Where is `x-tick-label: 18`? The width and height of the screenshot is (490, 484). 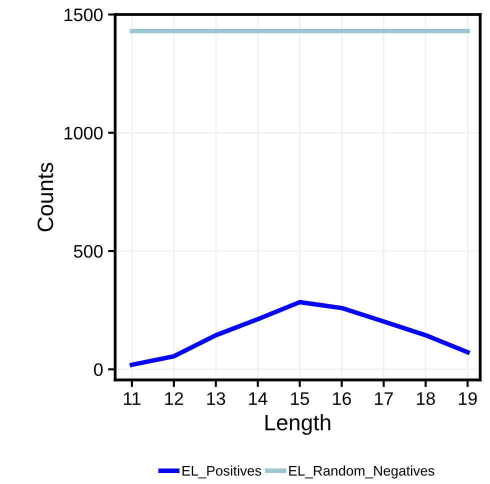 x-tick-label: 18 is located at coordinates (425, 399).